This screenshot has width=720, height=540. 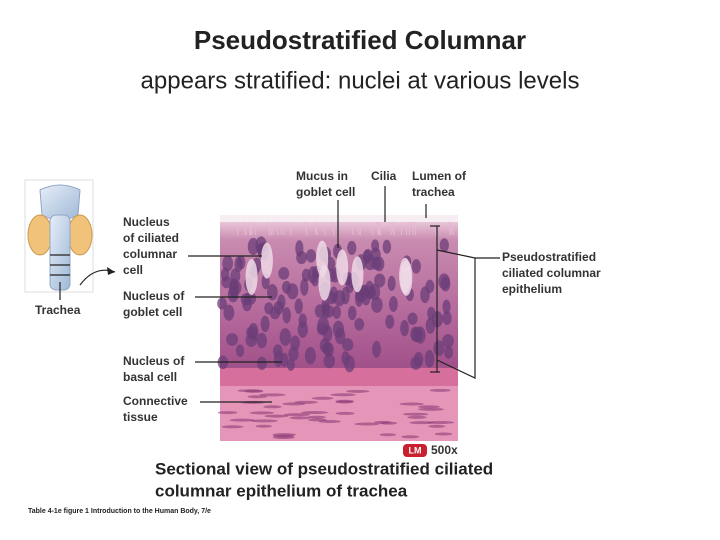 What do you see at coordinates (551, 273) in the screenshot?
I see `right-label: ciliated columnar` at bounding box center [551, 273].